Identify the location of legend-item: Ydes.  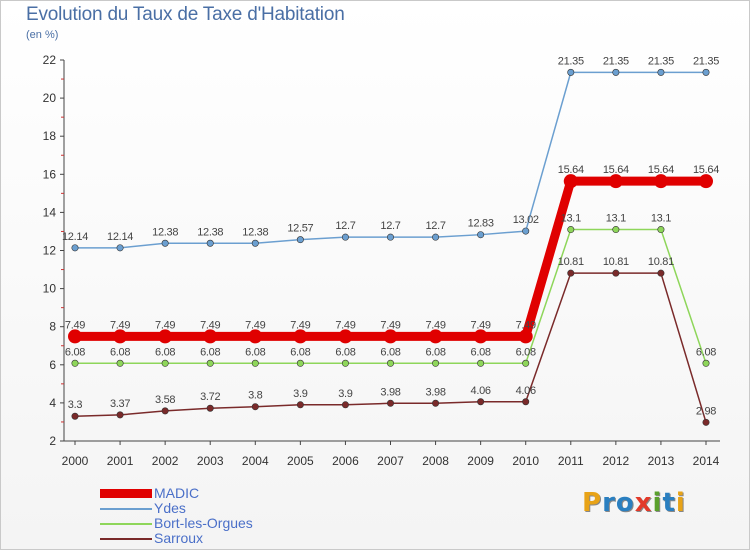
(176, 508).